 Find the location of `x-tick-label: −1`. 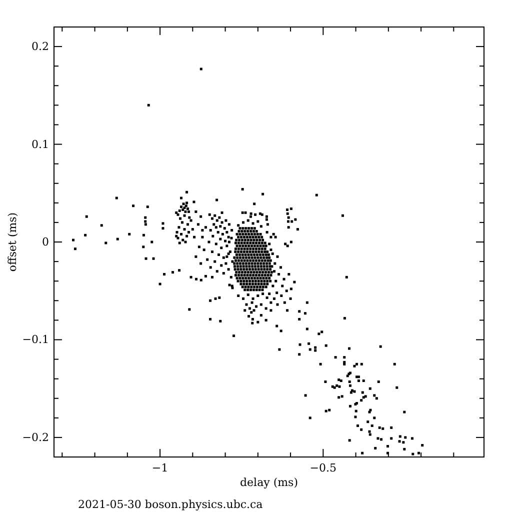

x-tick-label: −1 is located at coordinates (160, 468).